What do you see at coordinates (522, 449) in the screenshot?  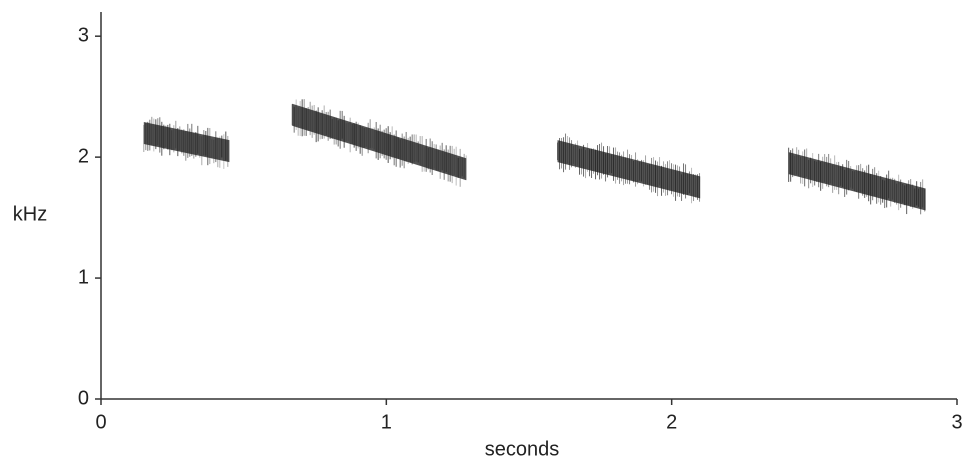 I see `x-axis-label: seconds` at bounding box center [522, 449].